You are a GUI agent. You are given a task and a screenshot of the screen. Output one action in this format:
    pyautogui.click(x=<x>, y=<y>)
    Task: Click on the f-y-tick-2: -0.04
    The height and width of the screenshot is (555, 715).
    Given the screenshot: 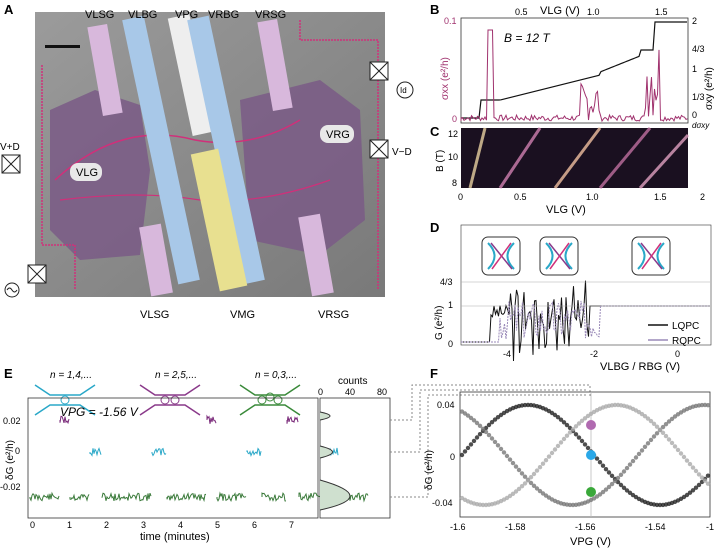 What is the action you would take?
    pyautogui.click(x=442, y=503)
    